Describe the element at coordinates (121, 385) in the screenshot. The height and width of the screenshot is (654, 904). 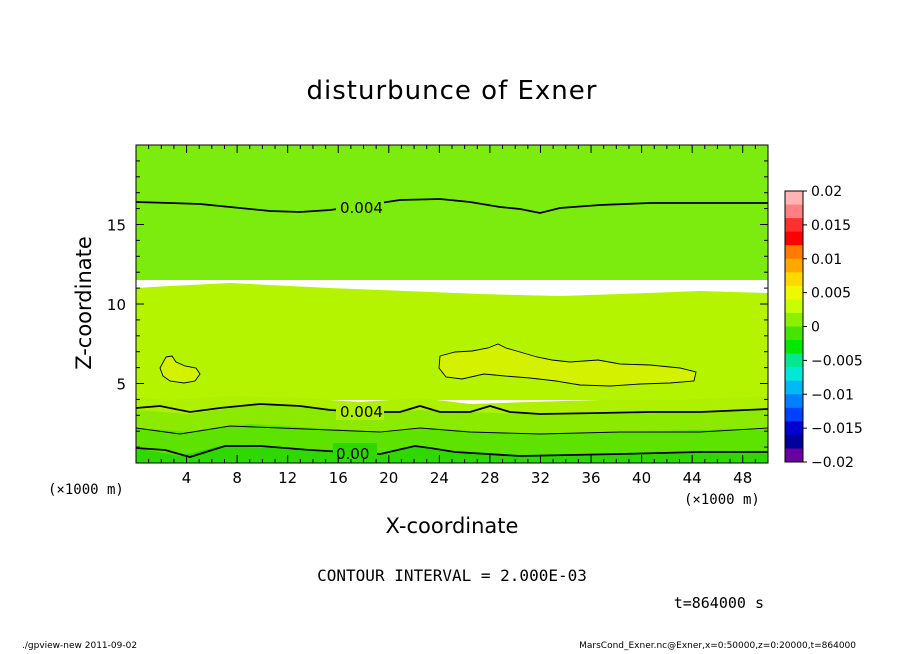
I see `y-tick-label: 5` at that location.